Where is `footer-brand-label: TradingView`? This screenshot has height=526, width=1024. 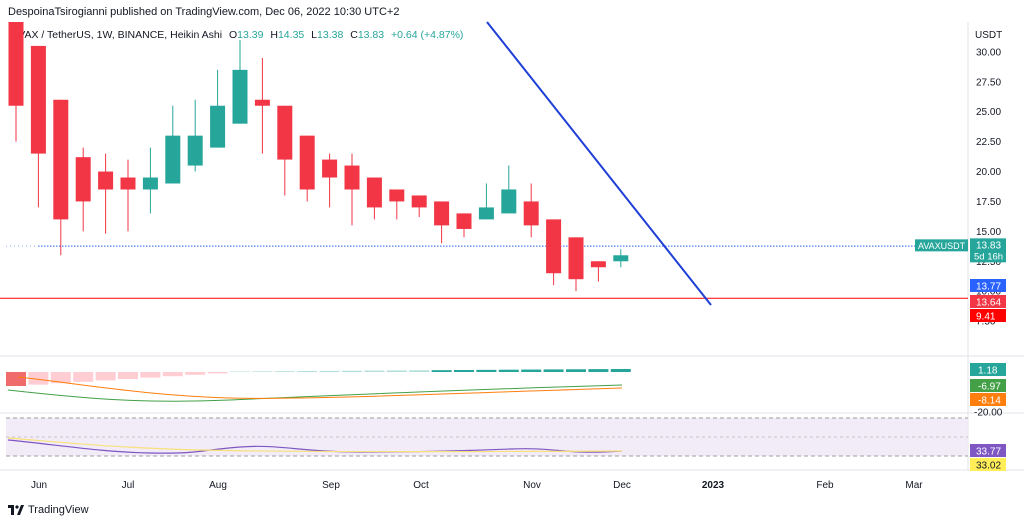 footer-brand-label: TradingView is located at coordinates (58, 510).